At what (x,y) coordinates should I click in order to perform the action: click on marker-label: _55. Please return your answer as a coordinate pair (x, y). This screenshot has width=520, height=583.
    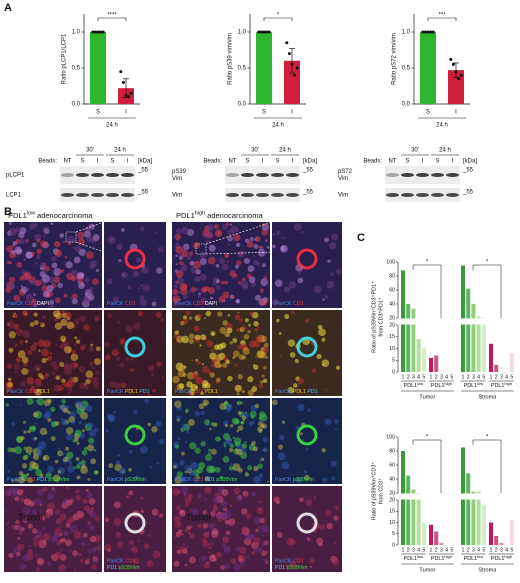
    Looking at the image, I should click on (143, 171).